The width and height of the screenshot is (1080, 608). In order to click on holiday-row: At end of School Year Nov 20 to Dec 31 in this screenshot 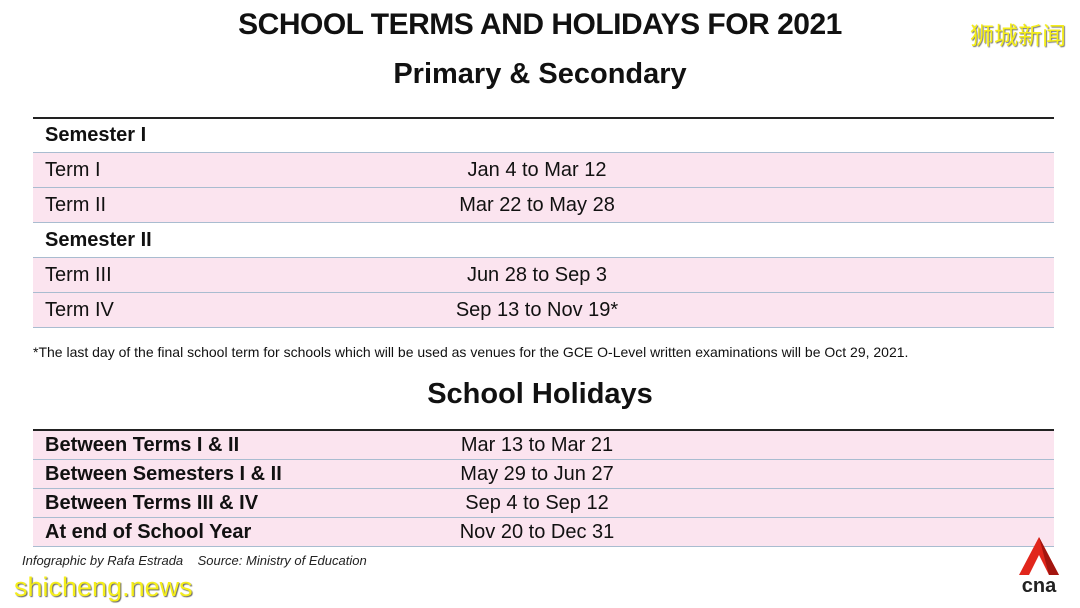, I will do `click(543, 532)`.